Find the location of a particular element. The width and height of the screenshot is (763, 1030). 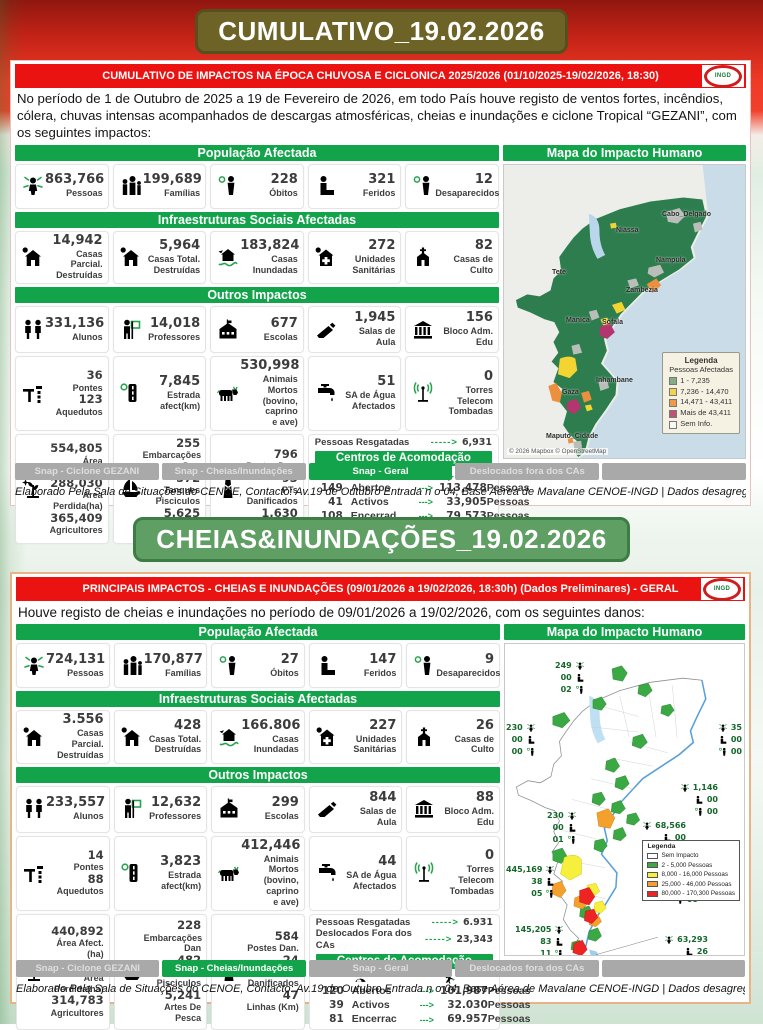

displaced-outside-row: Deslocados Fora dos CAs -----> 23,343 is located at coordinates (404, 940).